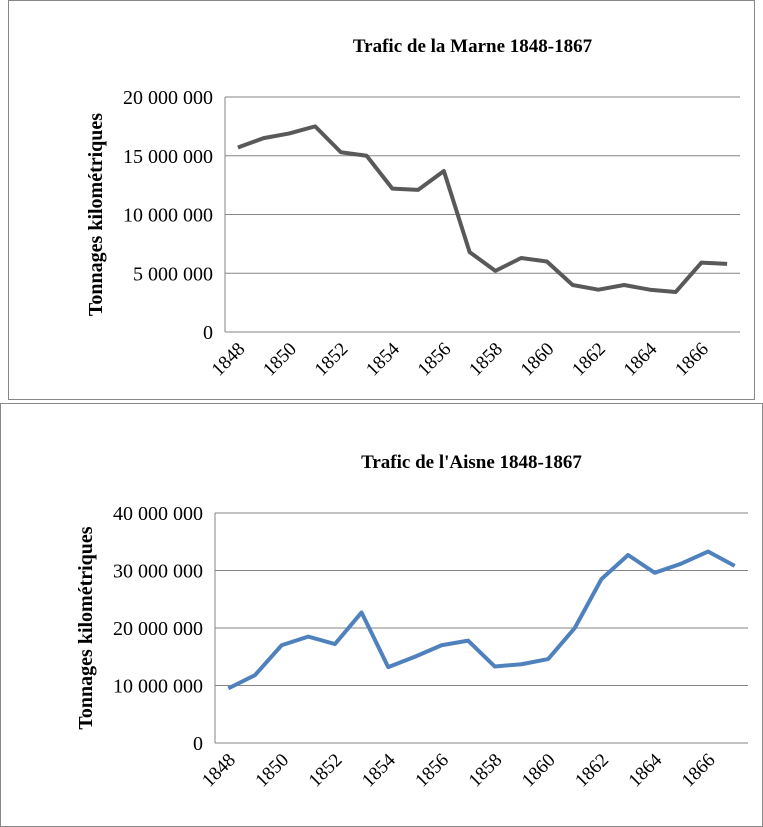 This screenshot has height=827, width=763. Describe the element at coordinates (471, 462) in the screenshot. I see `chart-title: Trafic de l'Aisne 1848-1867` at that location.